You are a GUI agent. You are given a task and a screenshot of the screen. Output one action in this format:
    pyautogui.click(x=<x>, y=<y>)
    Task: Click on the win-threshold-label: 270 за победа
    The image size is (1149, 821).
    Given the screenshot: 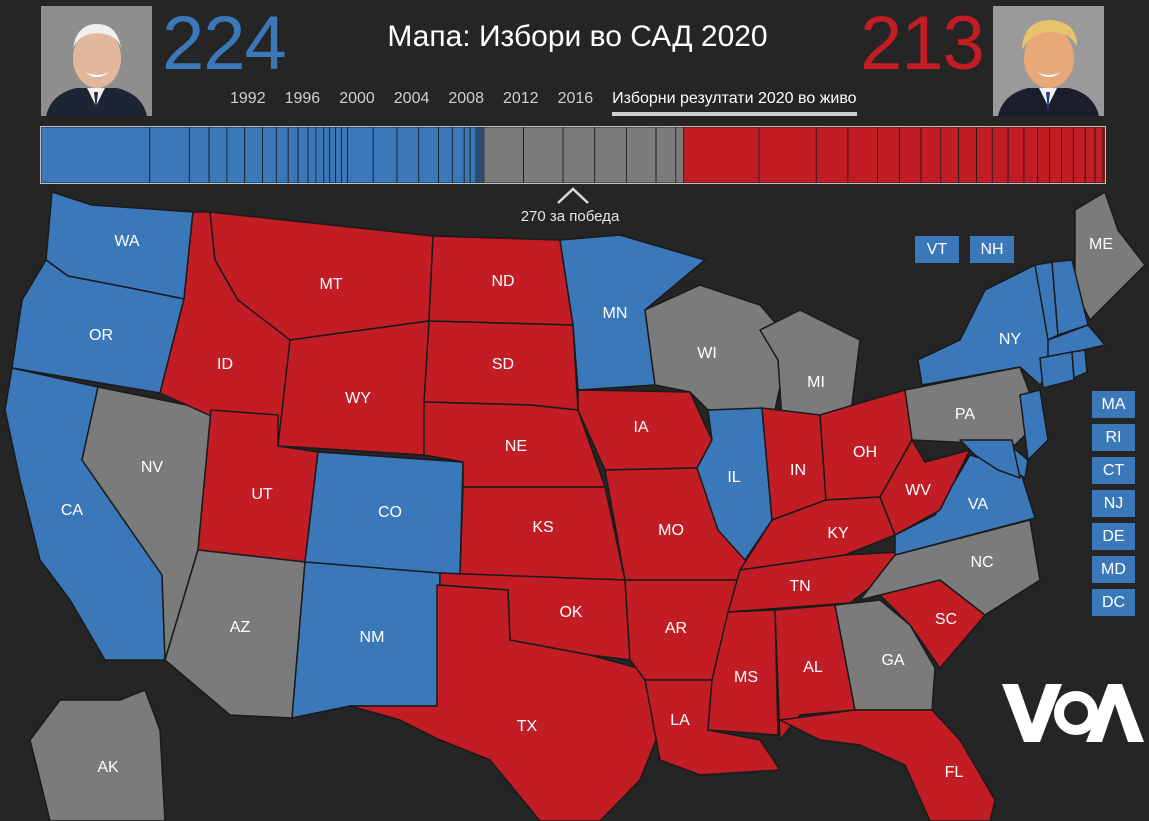 What is the action you would take?
    pyautogui.click(x=570, y=216)
    